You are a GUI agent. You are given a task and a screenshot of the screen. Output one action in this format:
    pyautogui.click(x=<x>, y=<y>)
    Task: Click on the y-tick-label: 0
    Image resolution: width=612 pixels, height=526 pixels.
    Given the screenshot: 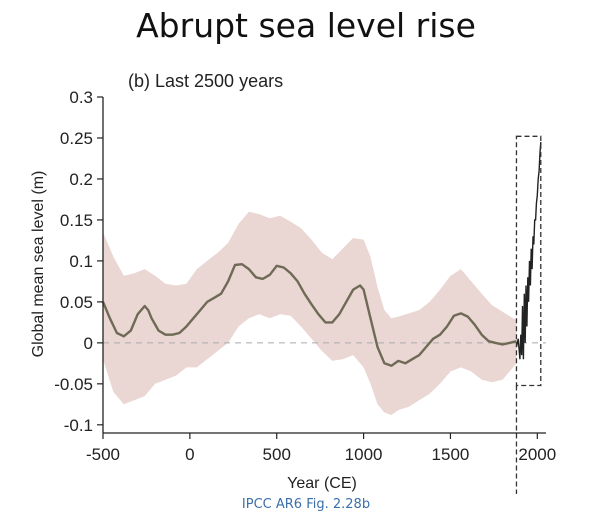 What is the action you would take?
    pyautogui.click(x=88, y=343)
    